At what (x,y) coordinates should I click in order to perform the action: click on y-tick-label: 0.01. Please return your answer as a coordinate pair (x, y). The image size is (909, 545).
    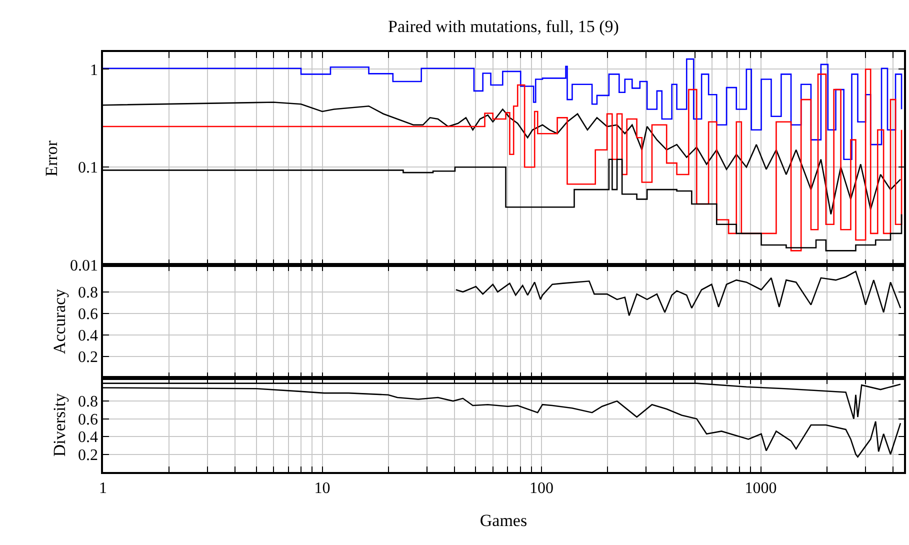
    Looking at the image, I should click on (84, 266).